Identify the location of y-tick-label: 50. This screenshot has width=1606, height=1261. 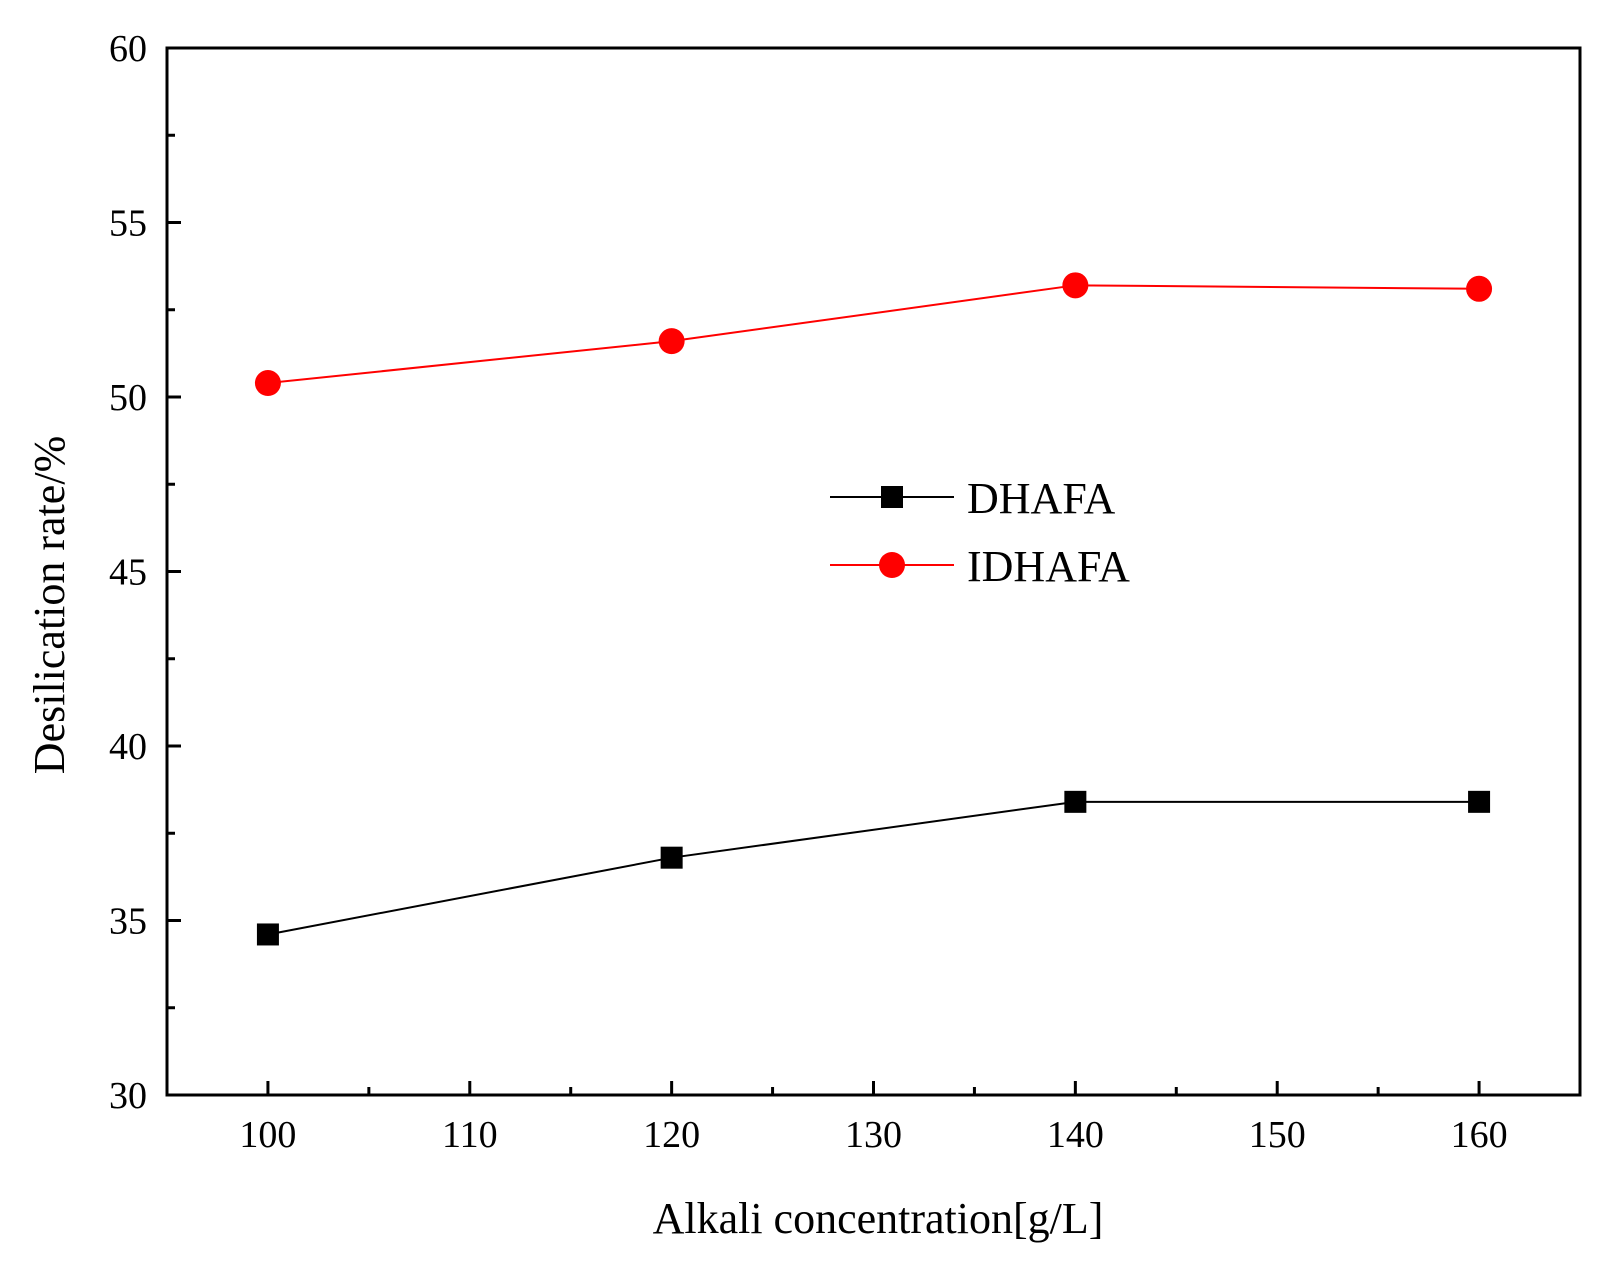
(128, 398).